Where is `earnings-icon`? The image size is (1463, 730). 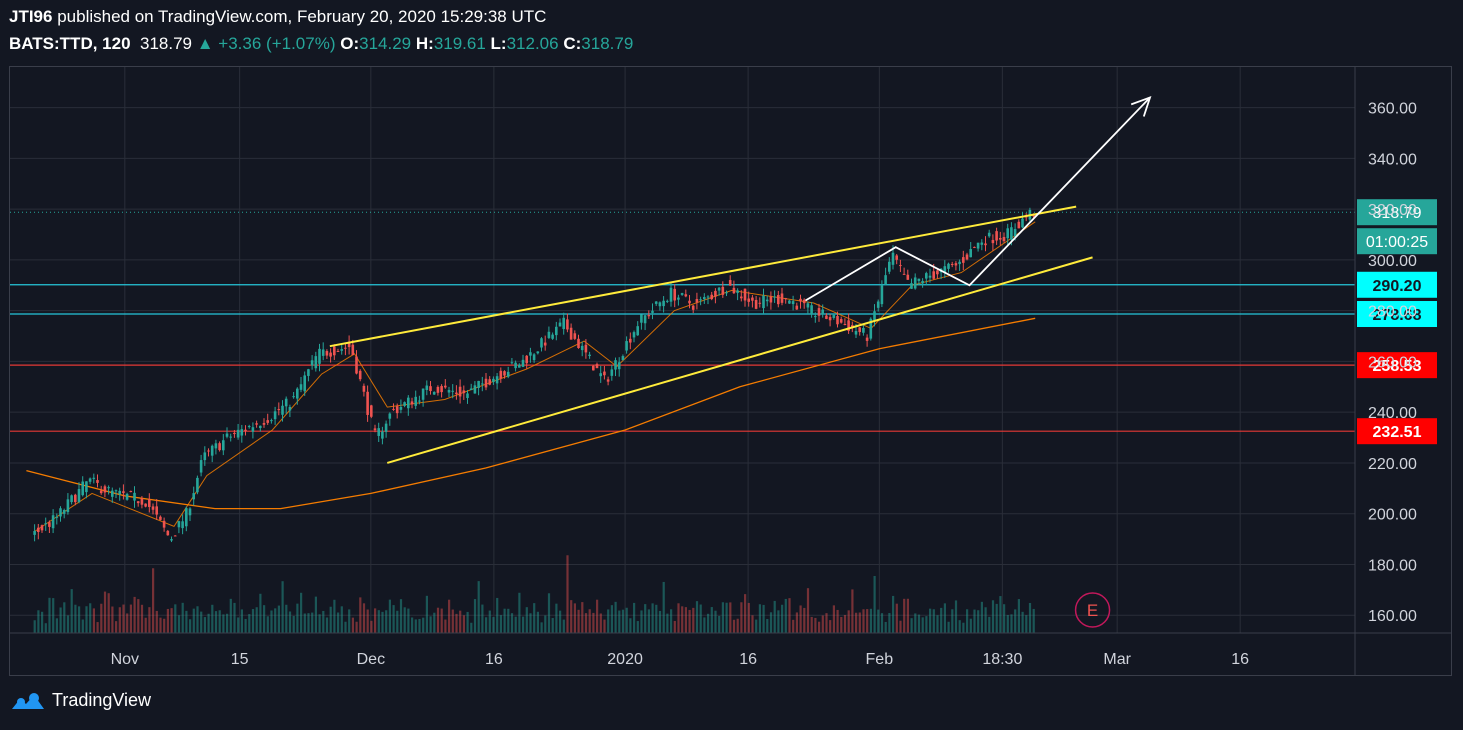
earnings-icon is located at coordinates (1092, 610).